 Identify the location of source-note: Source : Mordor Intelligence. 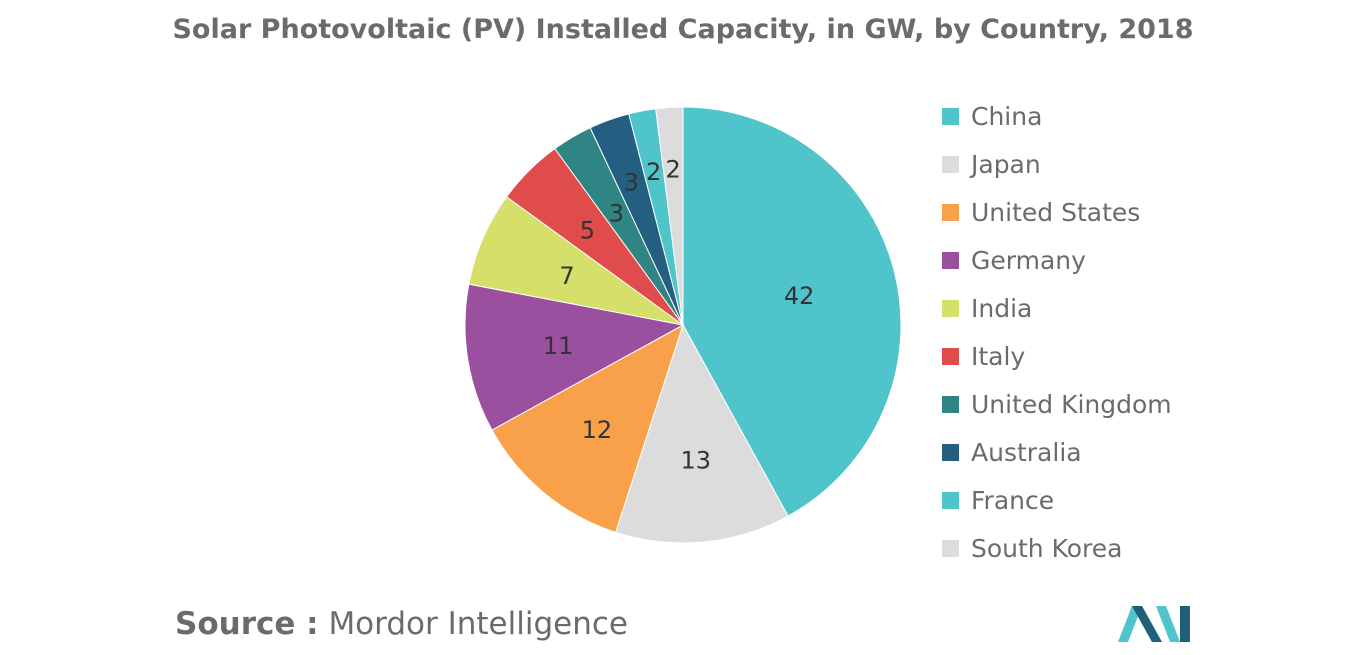
(401, 624).